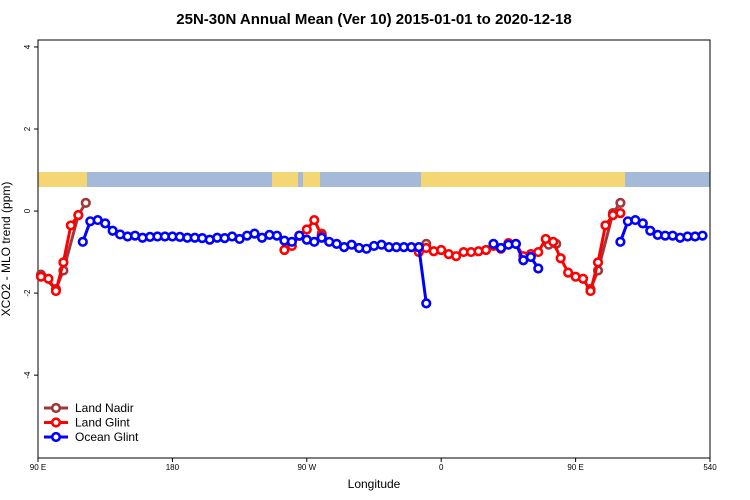 This screenshot has height=500, width=750. I want to click on x-tick-label: 180, so click(173, 467).